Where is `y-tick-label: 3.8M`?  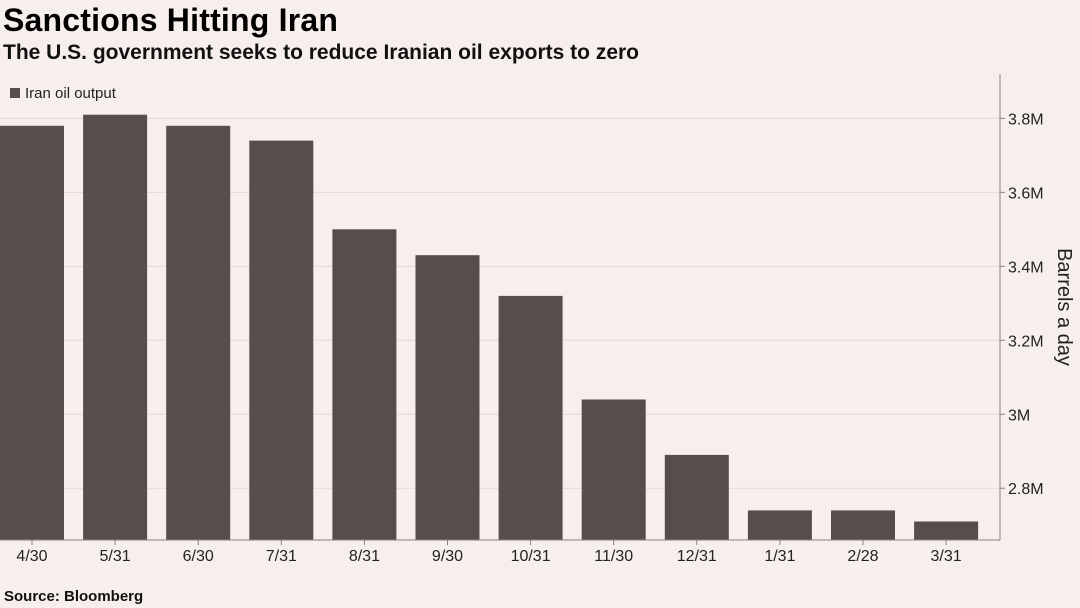 y-tick-label: 3.8M is located at coordinates (1026, 119).